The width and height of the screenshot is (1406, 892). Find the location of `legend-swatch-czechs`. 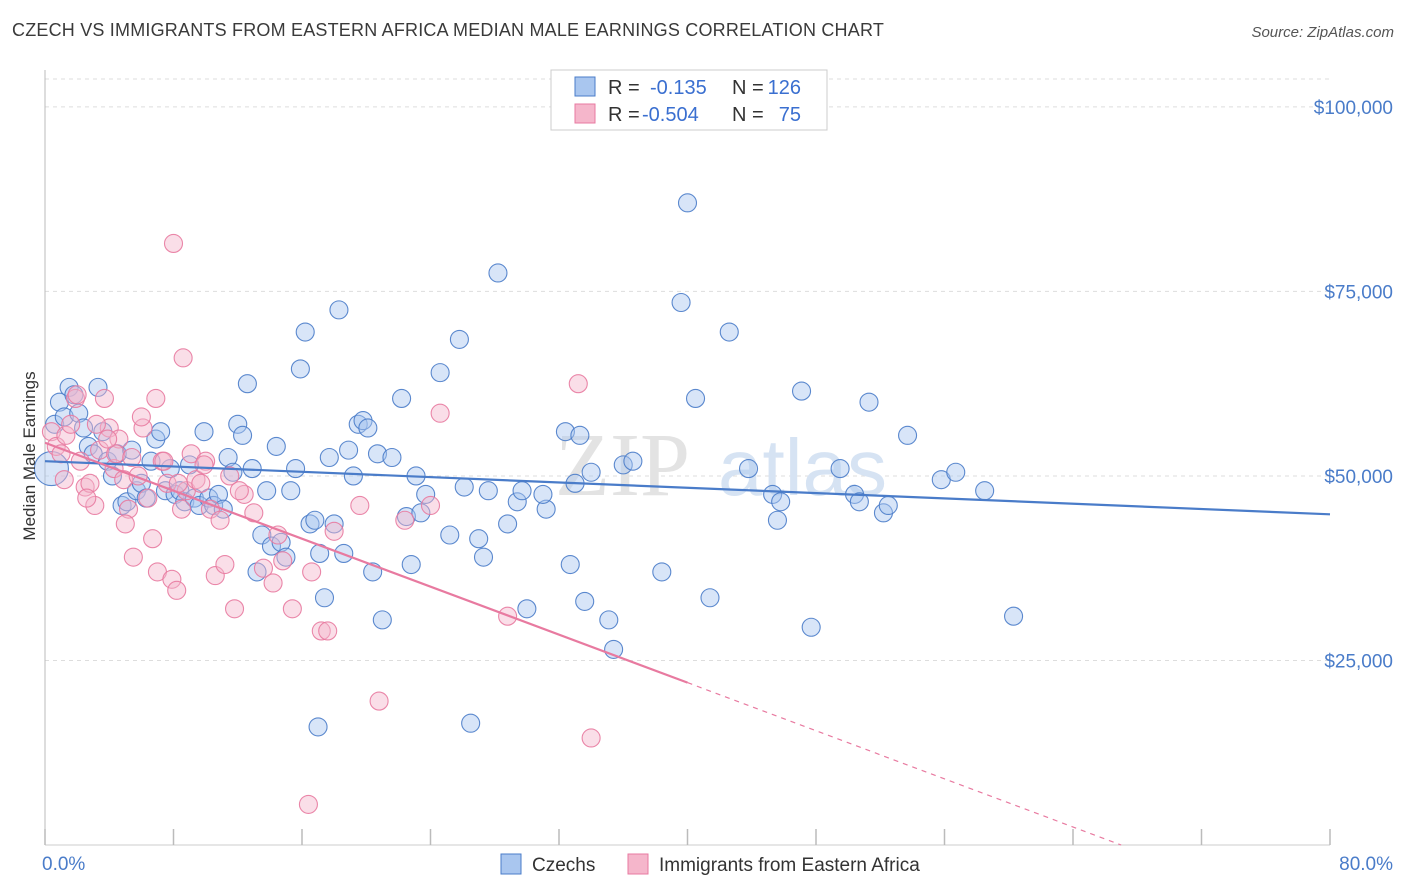

legend-swatch-czechs is located at coordinates (511, 864).